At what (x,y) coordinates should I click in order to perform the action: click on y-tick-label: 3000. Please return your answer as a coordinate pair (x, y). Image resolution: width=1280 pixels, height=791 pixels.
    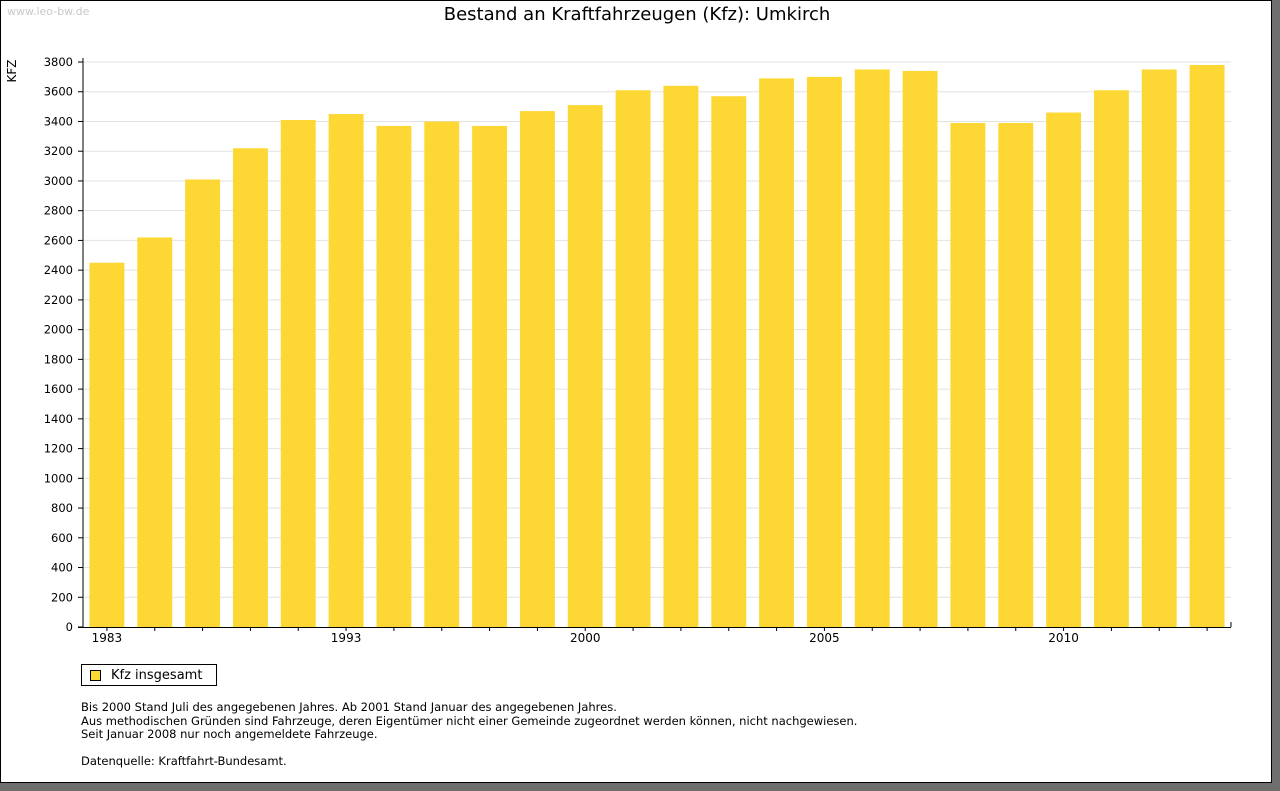
    Looking at the image, I should click on (58, 181).